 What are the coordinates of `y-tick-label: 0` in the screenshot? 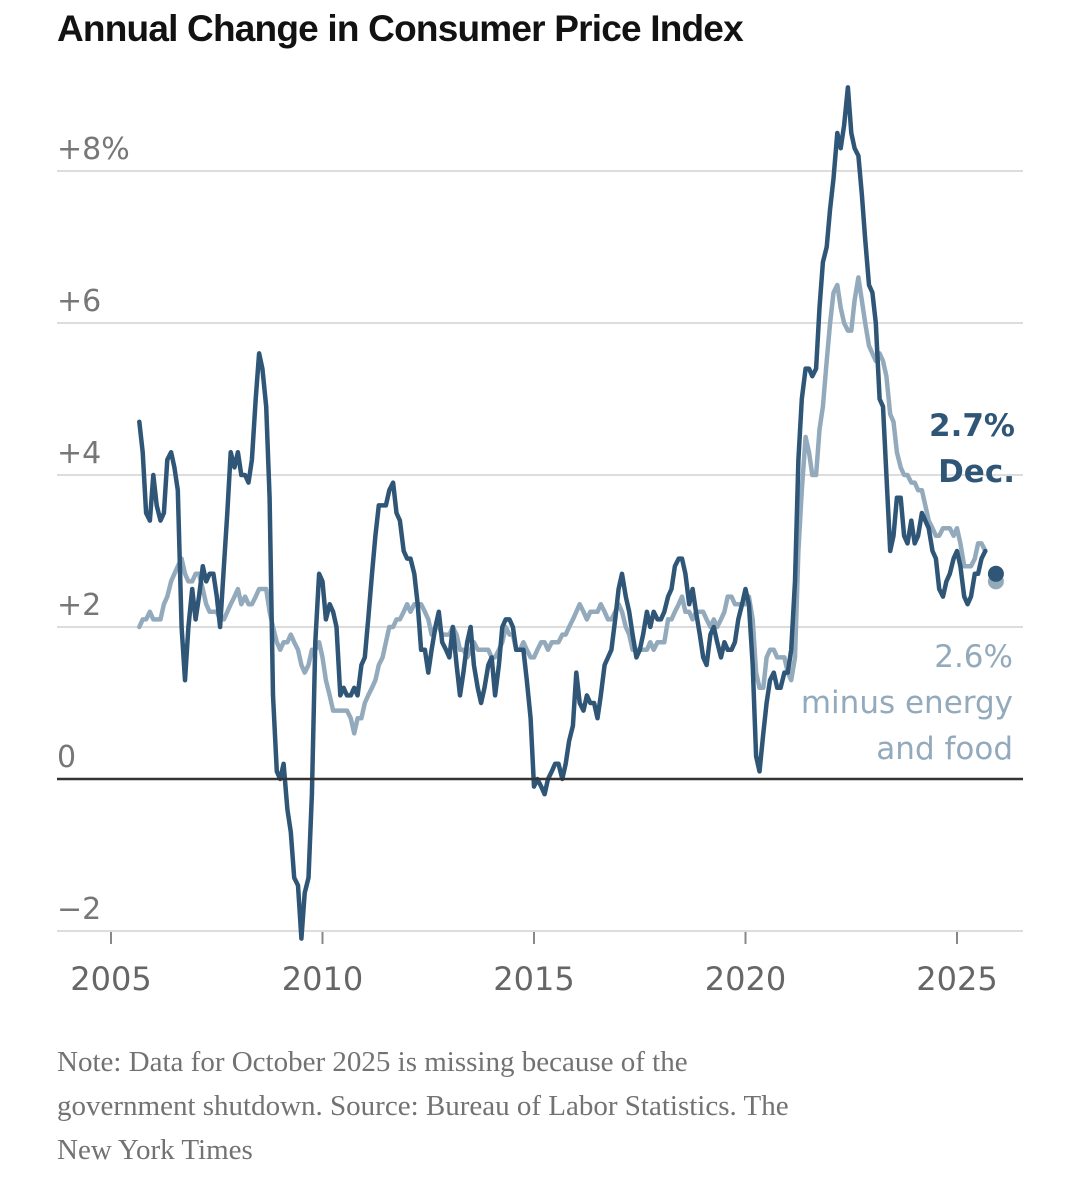 It's located at (66, 757).